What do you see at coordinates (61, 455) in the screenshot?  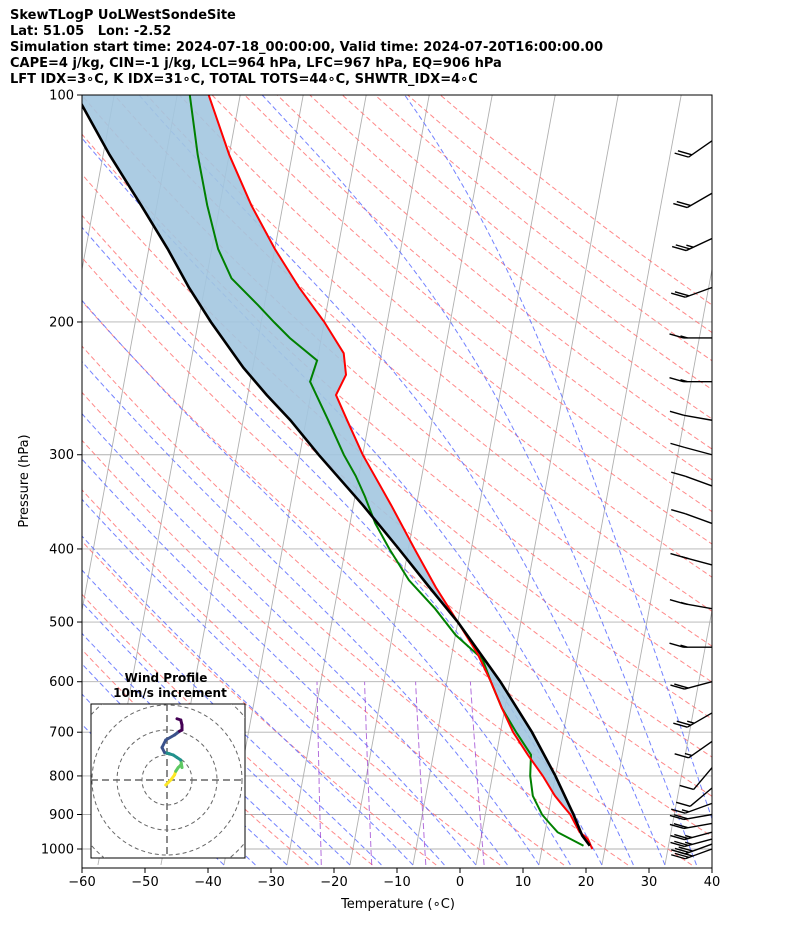 I see `y-tick-label: 300` at bounding box center [61, 455].